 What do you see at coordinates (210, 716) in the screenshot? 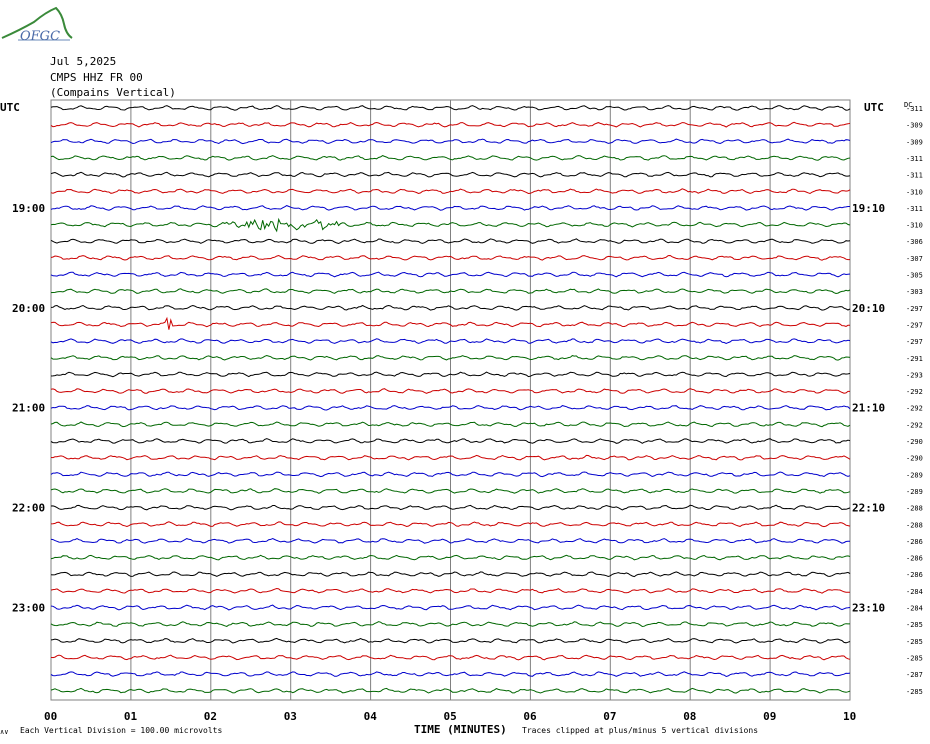
I see `x-tick-label: 02` at bounding box center [210, 716].